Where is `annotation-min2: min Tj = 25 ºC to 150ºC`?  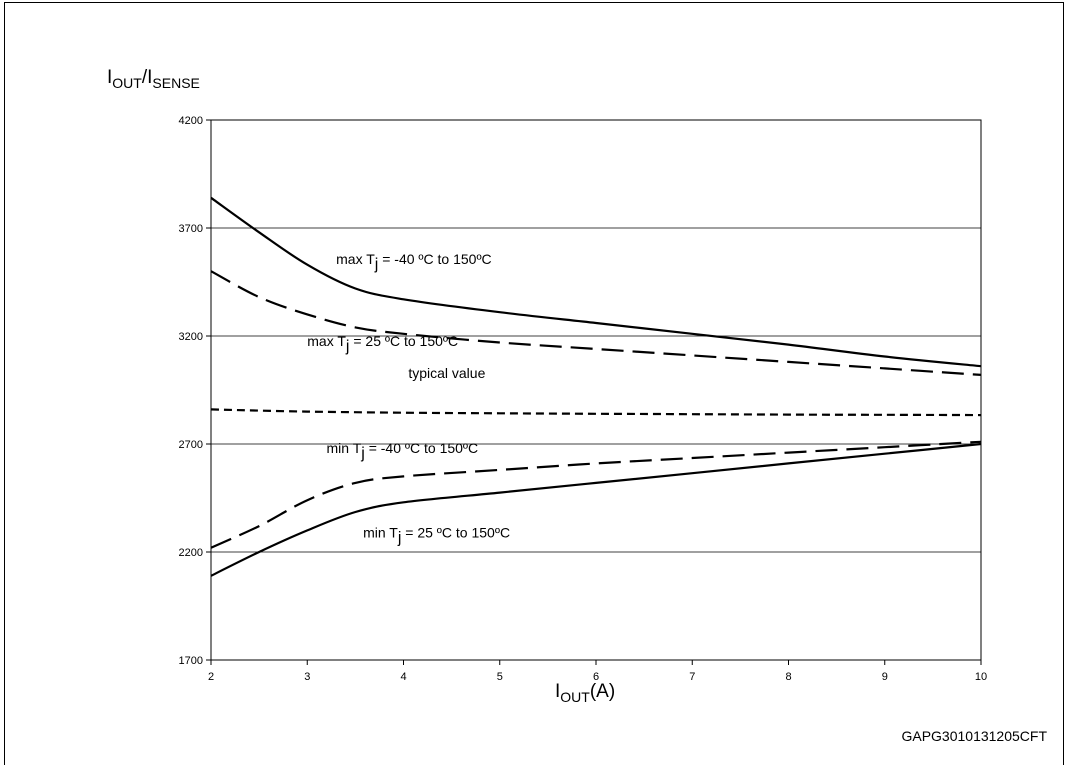
annotation-min2: min Tj = 25 ºC to 150ºC is located at coordinates (436, 536).